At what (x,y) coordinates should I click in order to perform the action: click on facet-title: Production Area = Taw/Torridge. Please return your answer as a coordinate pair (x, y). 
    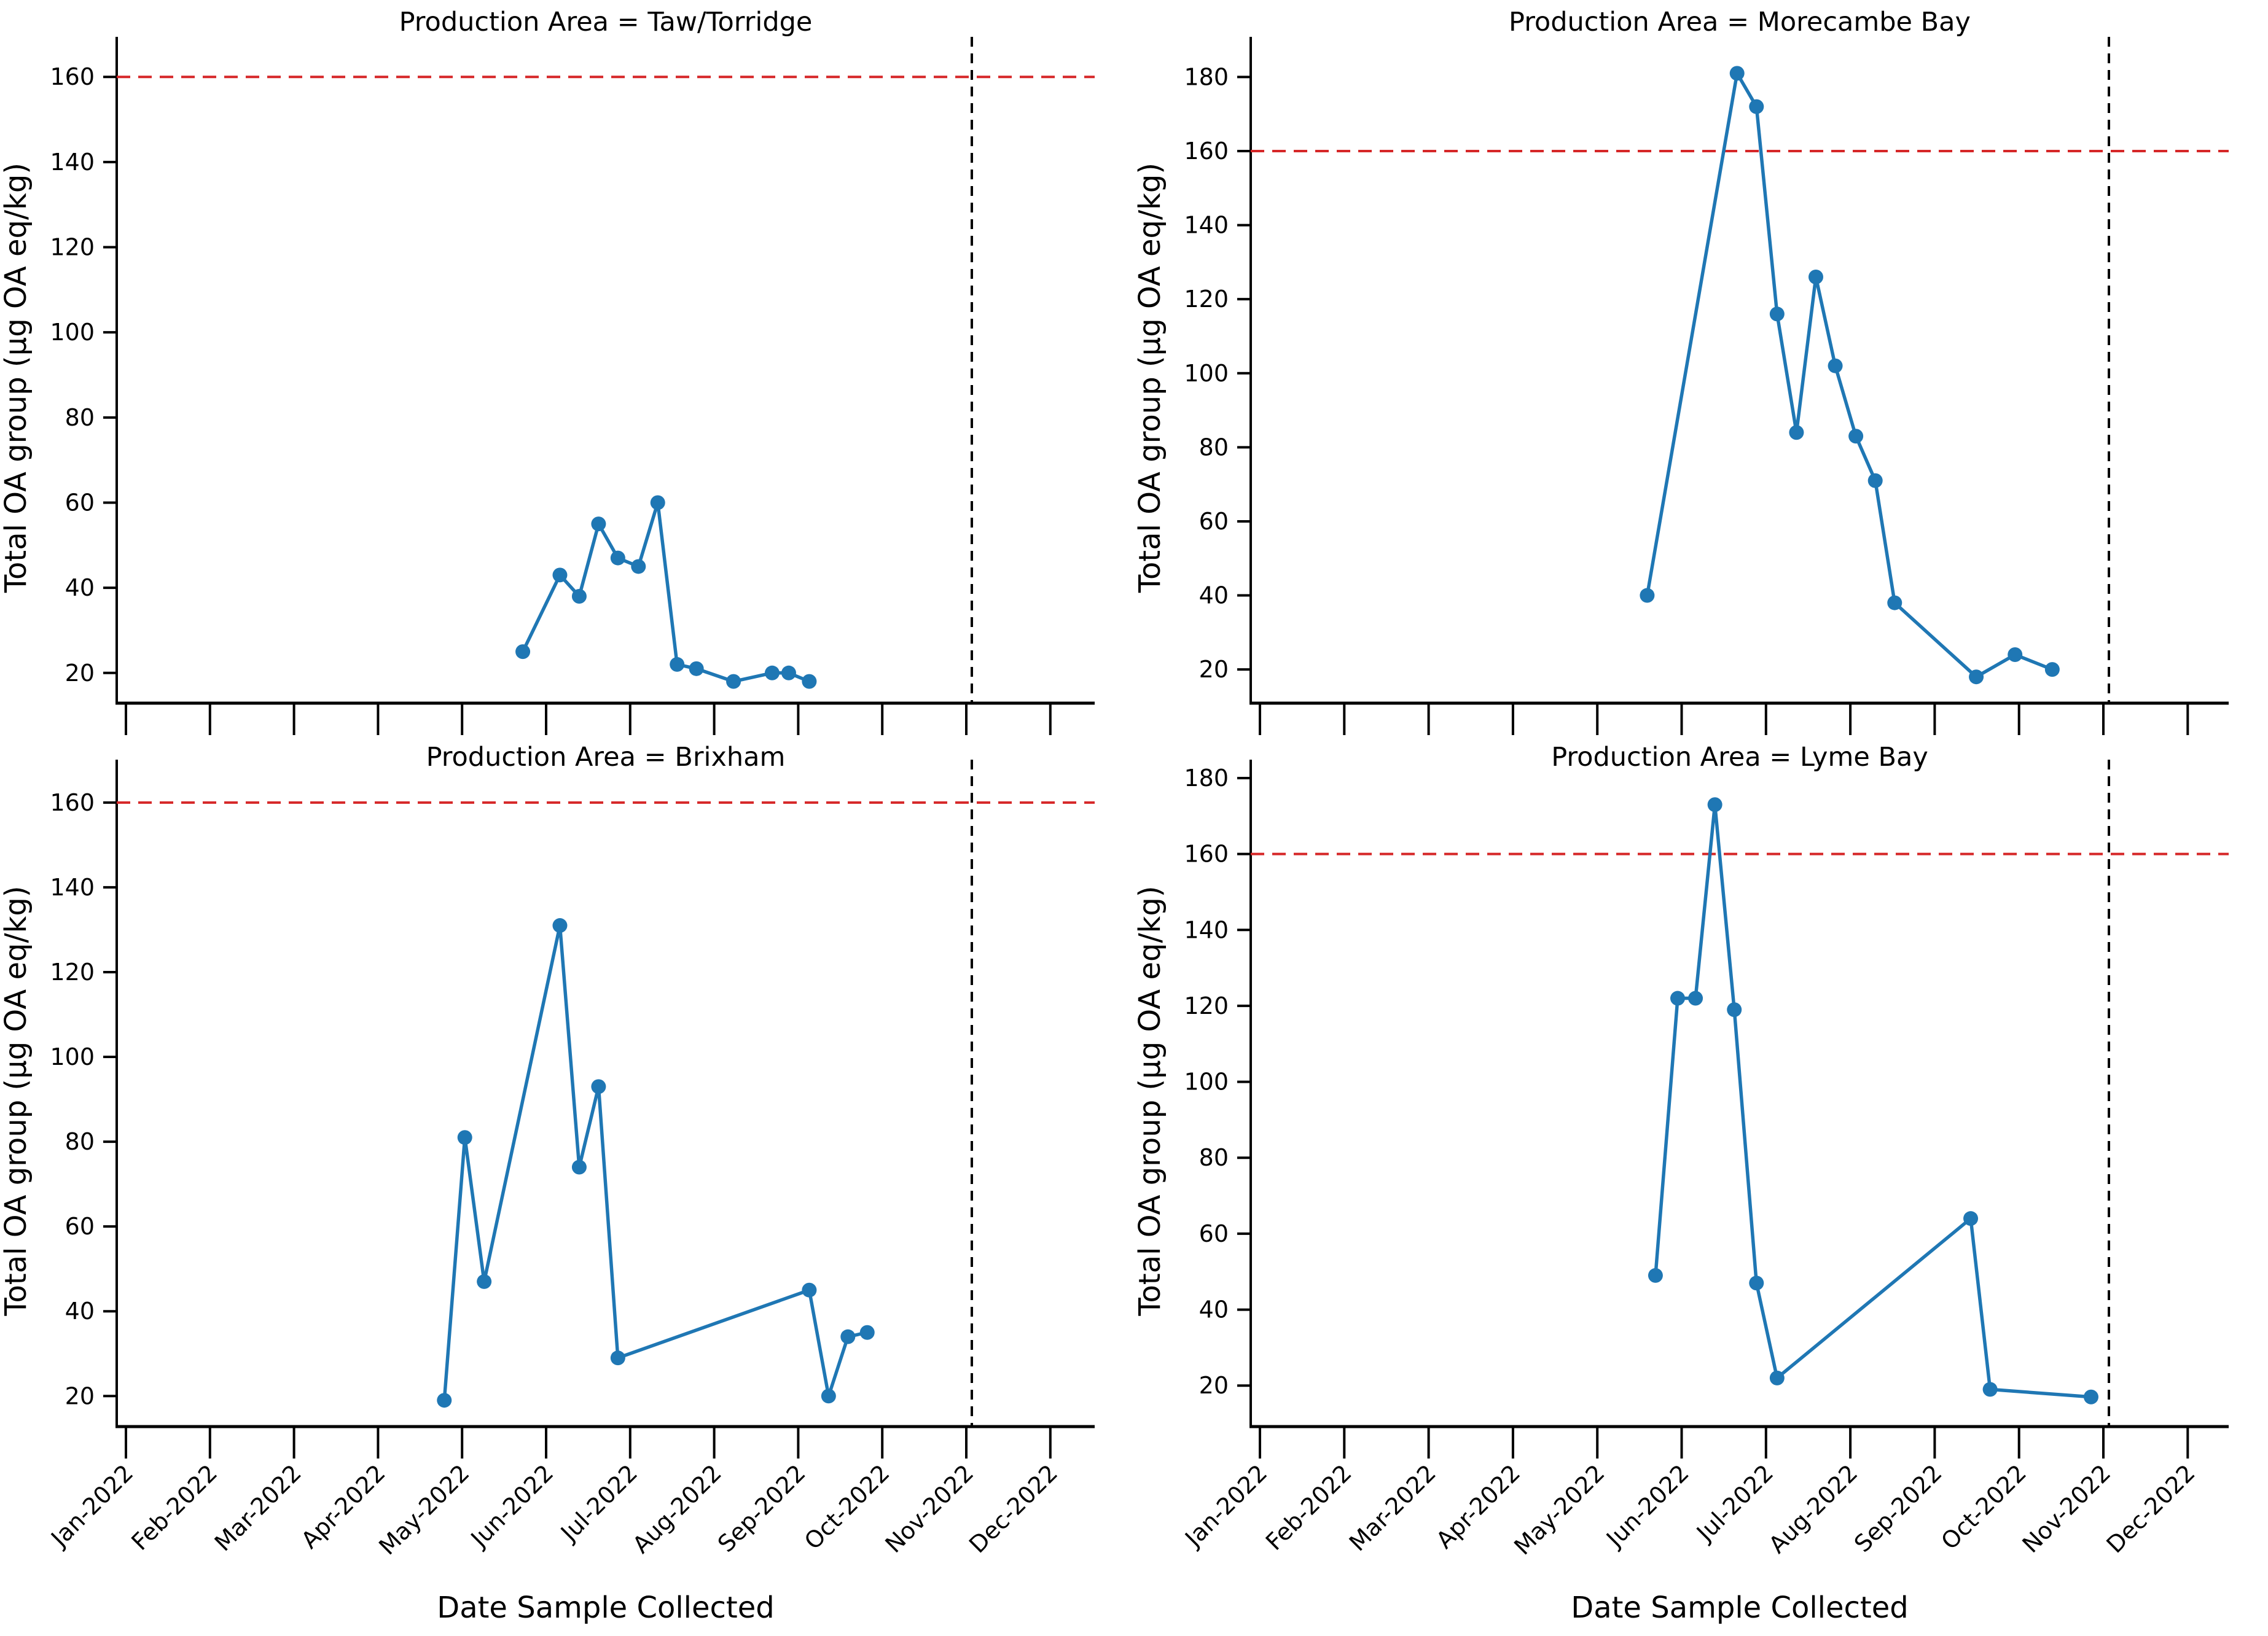
    Looking at the image, I should click on (606, 22).